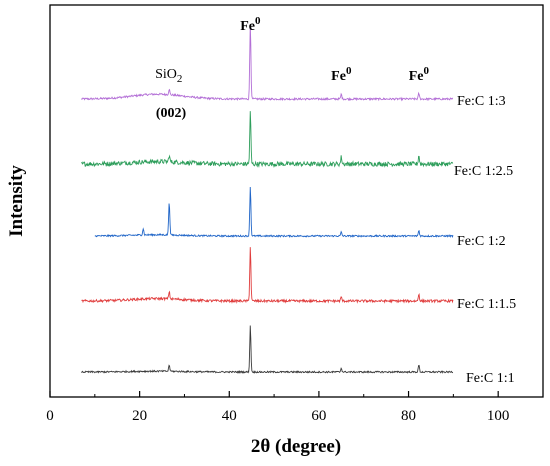  I want to click on series-label-2: Fe:C 1:2.5, so click(483, 171).